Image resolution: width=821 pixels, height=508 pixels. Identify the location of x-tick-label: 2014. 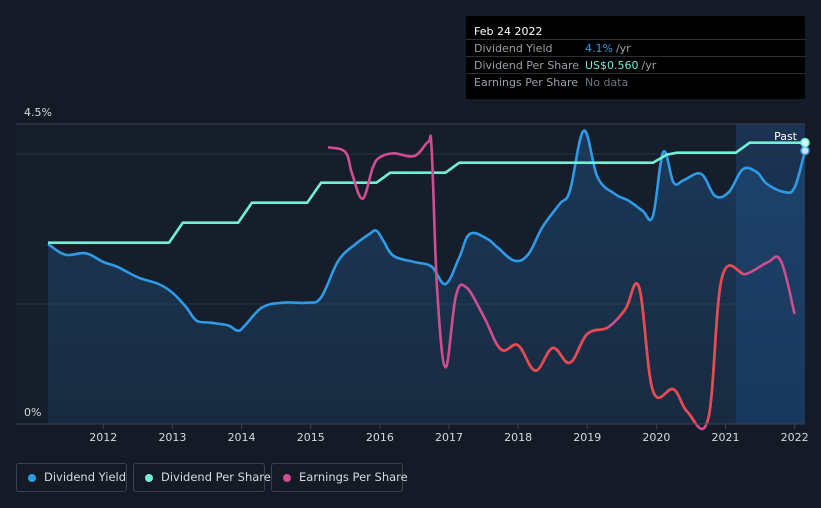
(242, 437).